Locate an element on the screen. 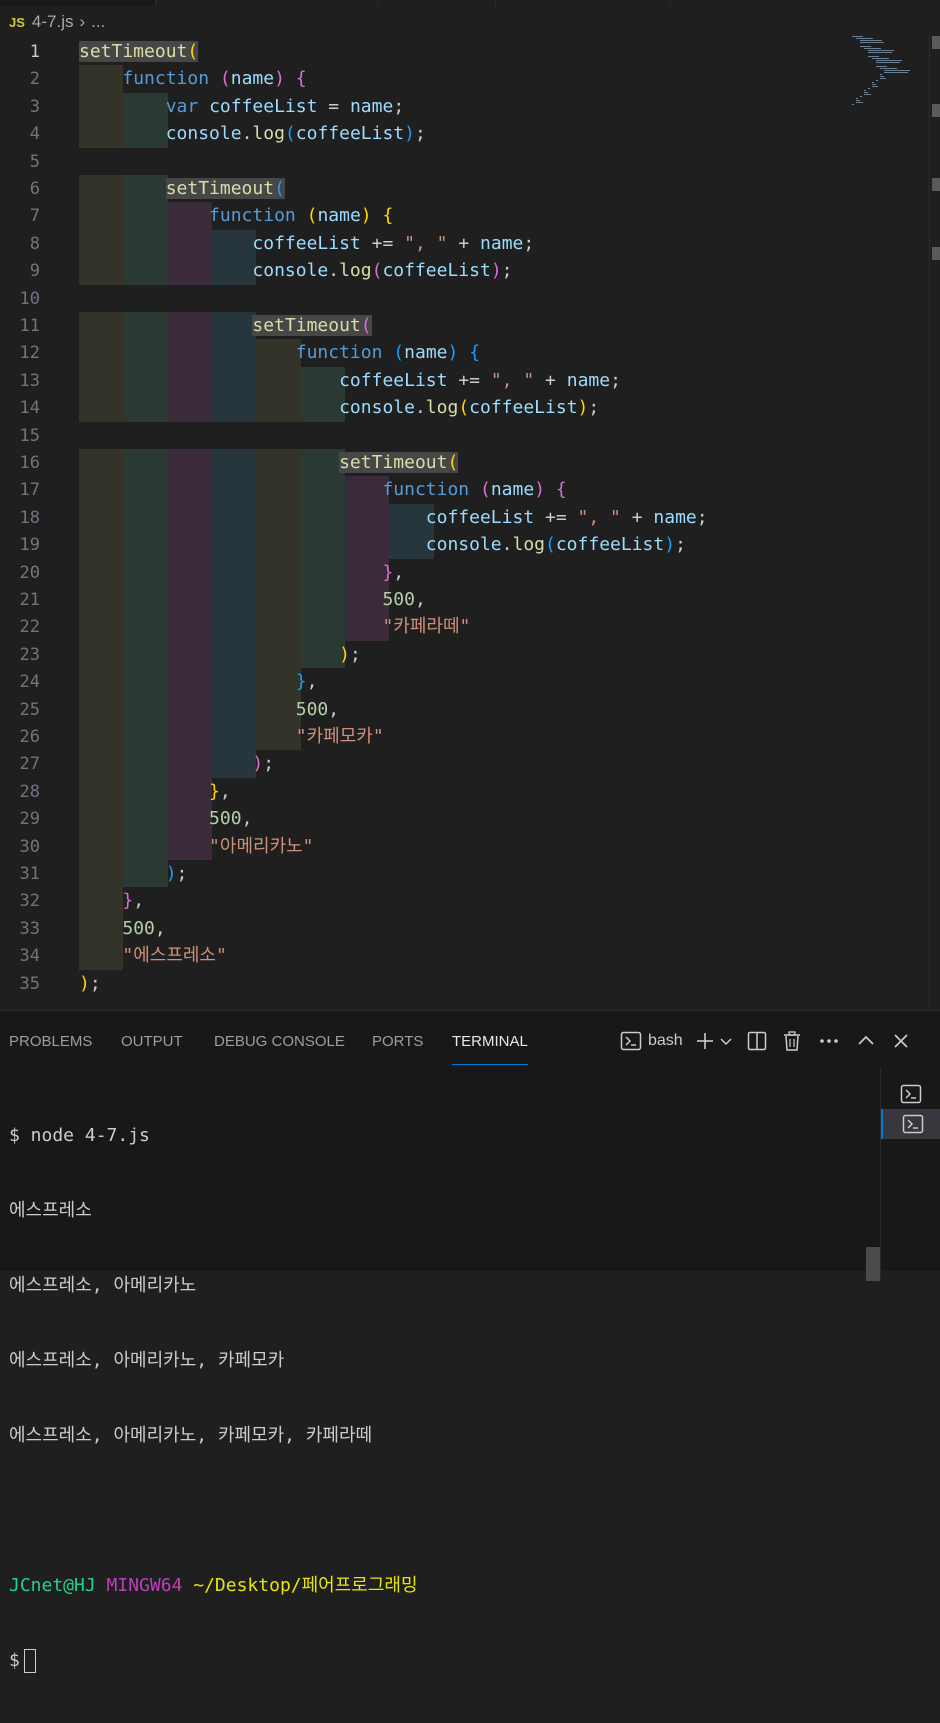 This screenshot has height=1723, width=940. trash-icon is located at coordinates (792, 1041).